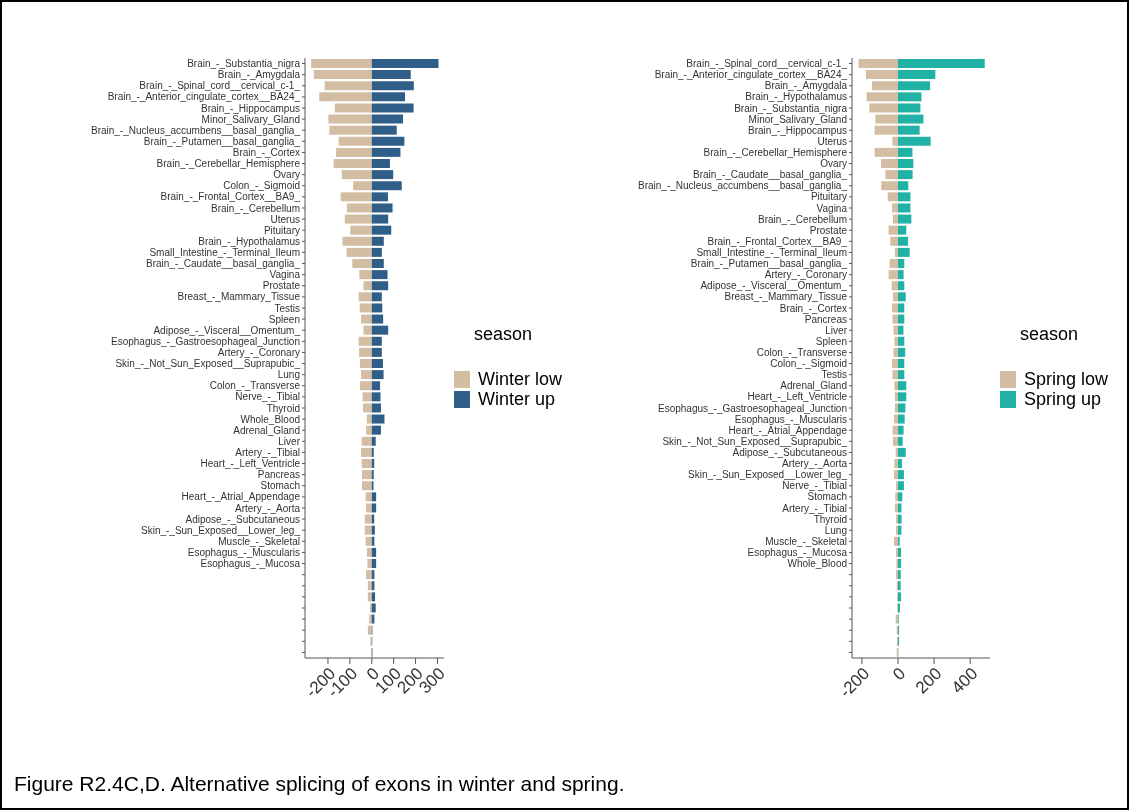 Image resolution: width=1129 pixels, height=810 pixels. What do you see at coordinates (520, 379) in the screenshot?
I see `legend-label: Winter low` at bounding box center [520, 379].